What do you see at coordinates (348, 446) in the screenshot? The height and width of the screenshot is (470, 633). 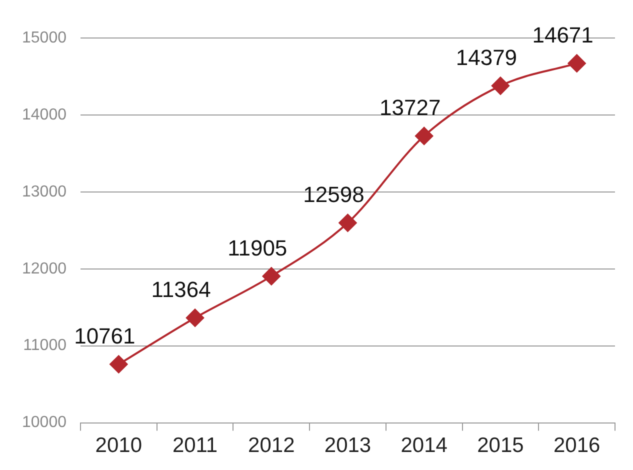 I see `x-tick-label: 2013` at bounding box center [348, 446].